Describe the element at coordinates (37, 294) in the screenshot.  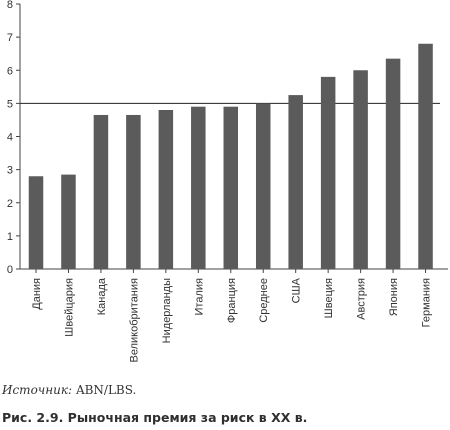
I see `x-tick-label: Дания` at that location.